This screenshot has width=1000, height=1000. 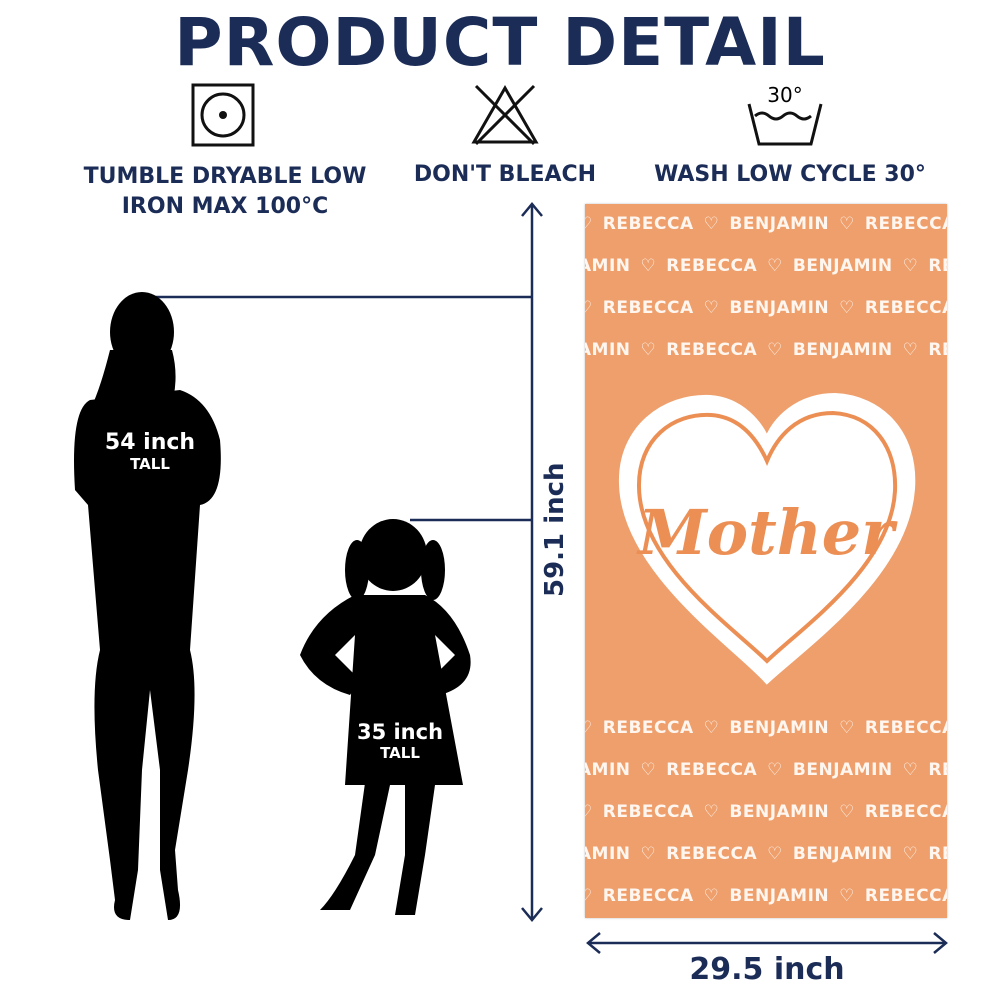 I want to click on woman-silhouette, so click(x=147, y=606).